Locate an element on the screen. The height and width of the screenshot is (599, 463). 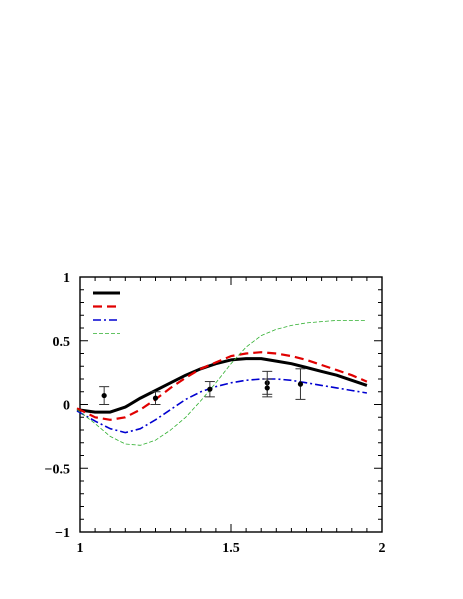
y-tick-label: −1 is located at coordinates (62, 533).